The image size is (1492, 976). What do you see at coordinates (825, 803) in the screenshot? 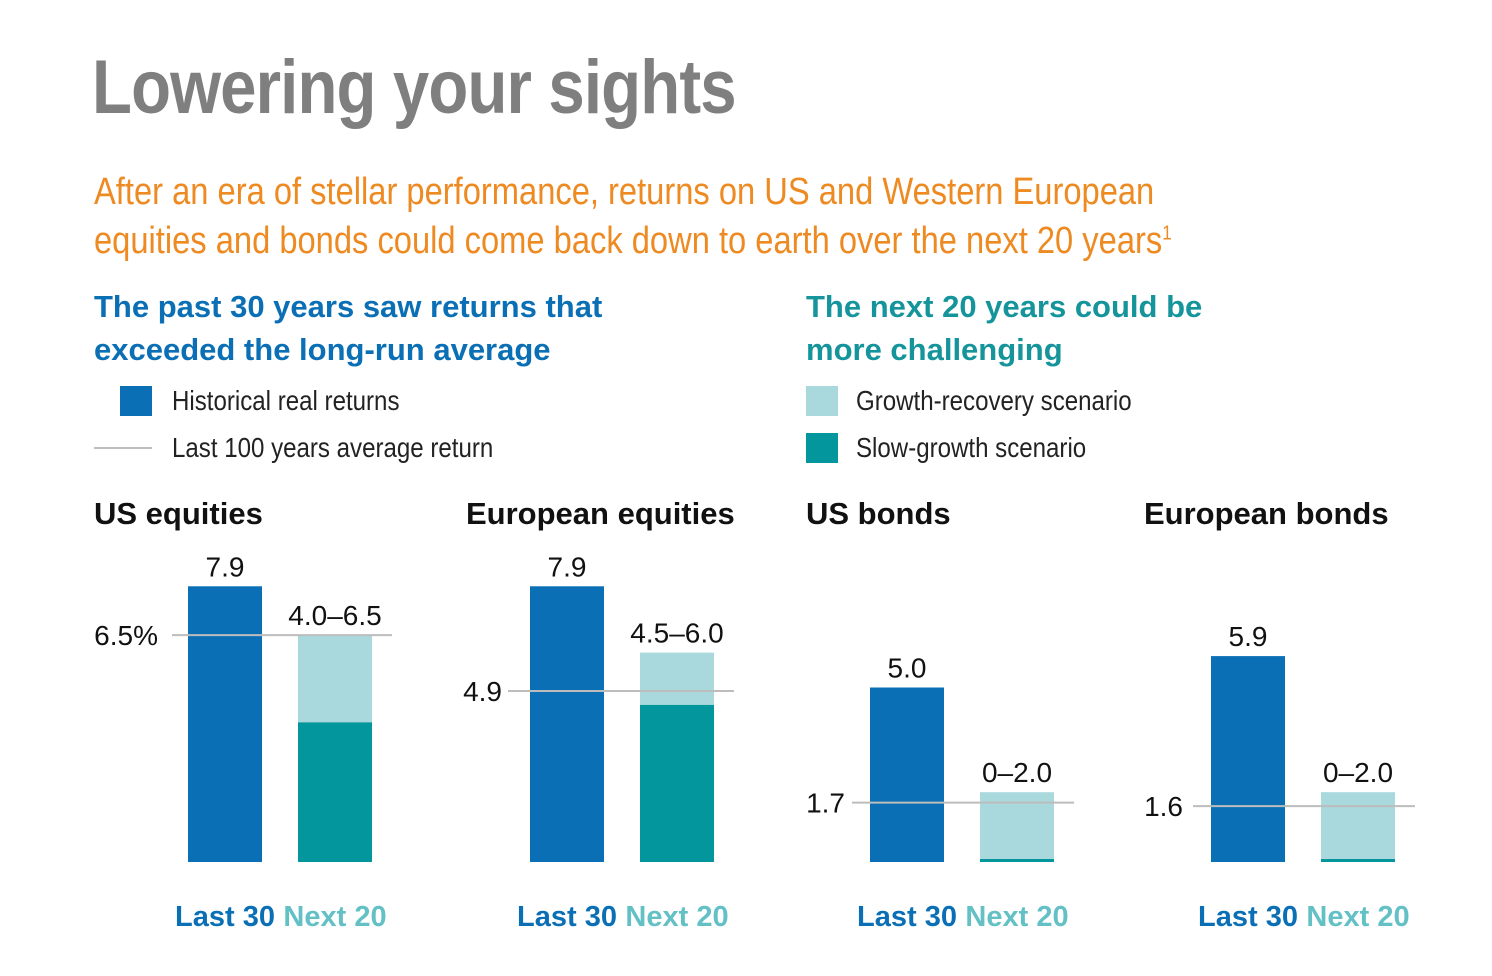
I see `average-label-us-bonds: 1.7` at bounding box center [825, 803].